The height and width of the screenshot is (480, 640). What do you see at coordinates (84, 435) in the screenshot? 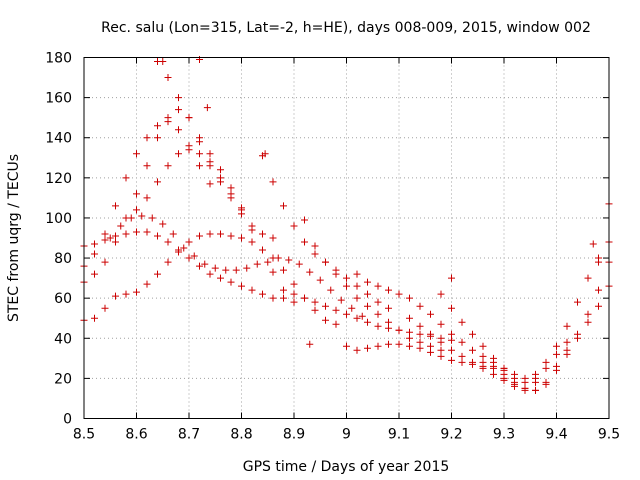
I see `x-tick-label: 8.5` at bounding box center [84, 435].